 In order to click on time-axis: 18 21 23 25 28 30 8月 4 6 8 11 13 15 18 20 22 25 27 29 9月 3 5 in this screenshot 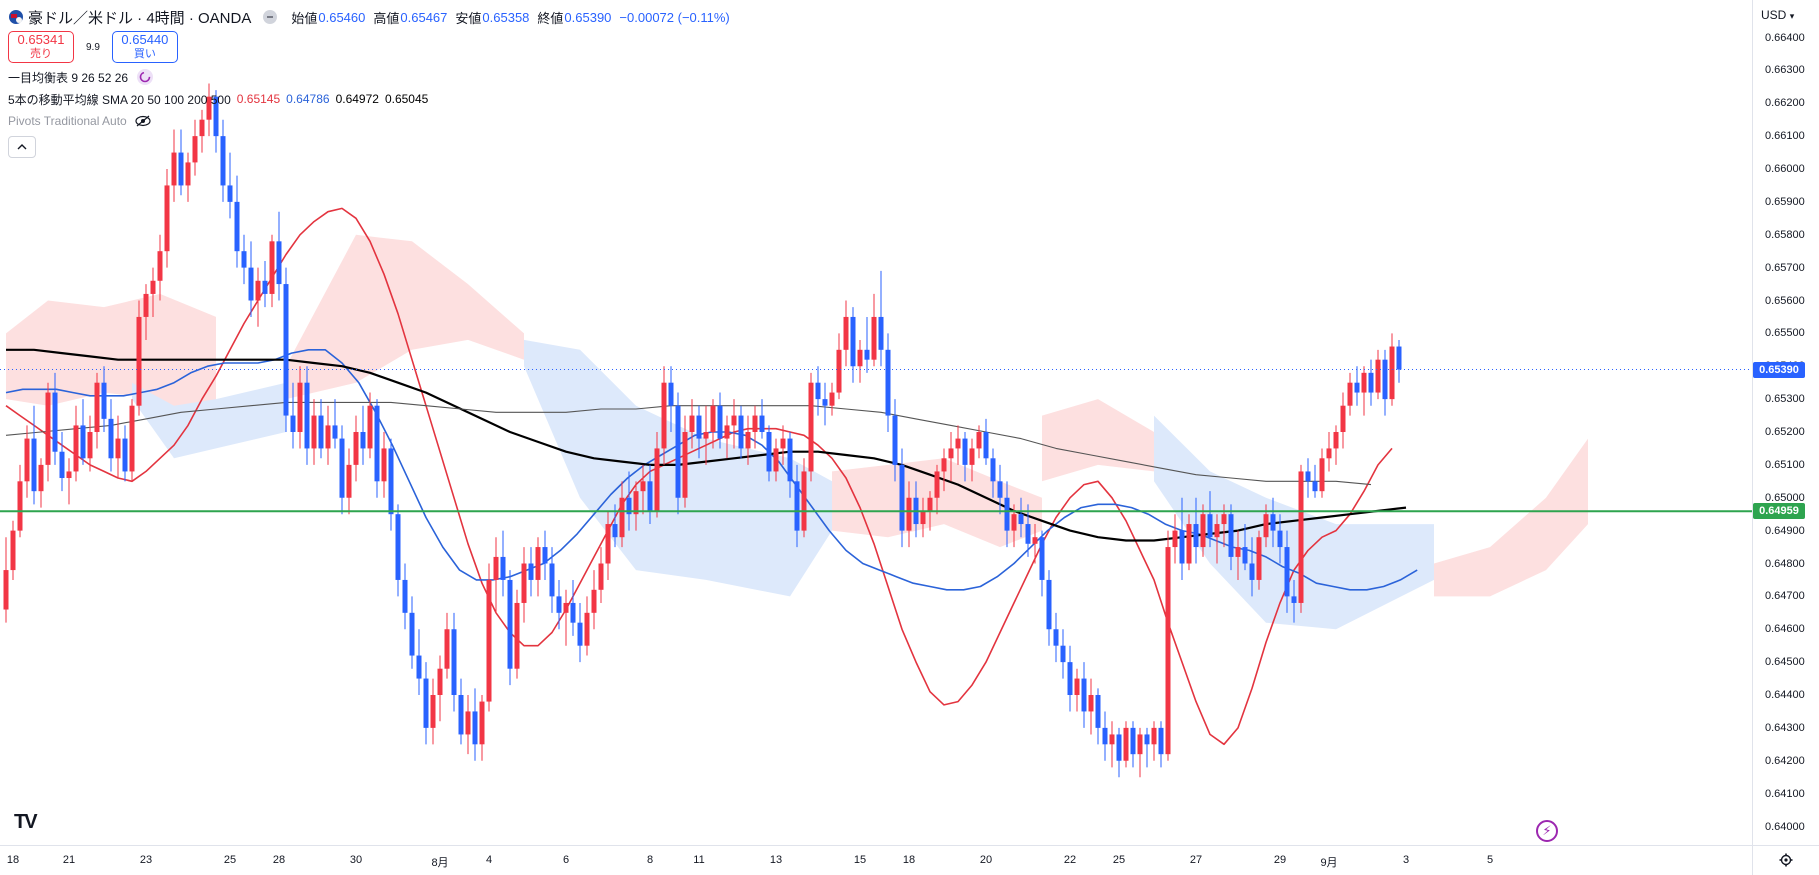, I will do `click(876, 860)`.